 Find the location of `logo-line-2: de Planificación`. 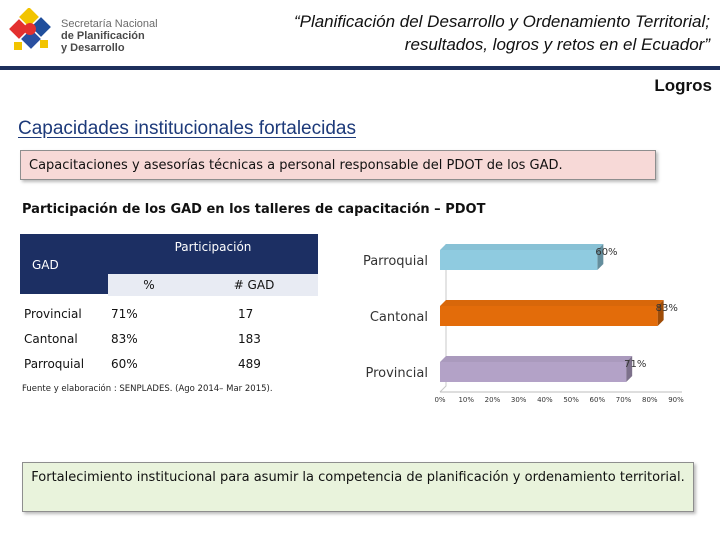

logo-line-2: de Planificación is located at coordinates (103, 36).